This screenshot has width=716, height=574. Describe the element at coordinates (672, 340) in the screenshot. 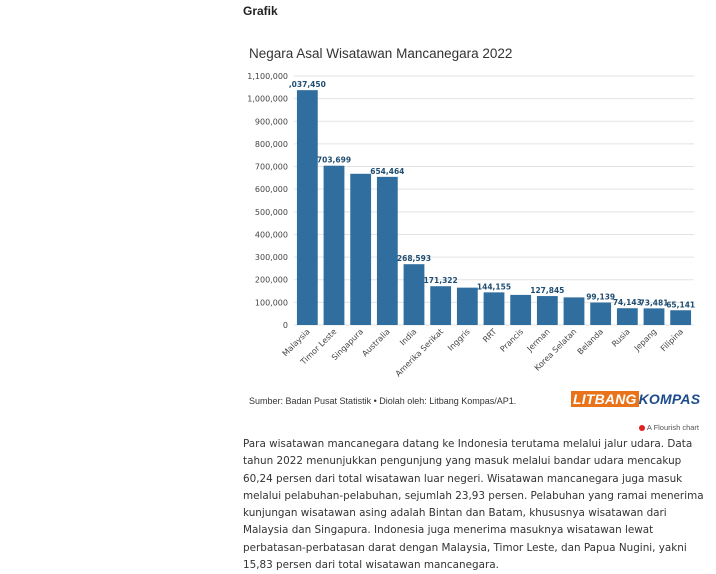

I see `x-tick-label: Filipina` at that location.